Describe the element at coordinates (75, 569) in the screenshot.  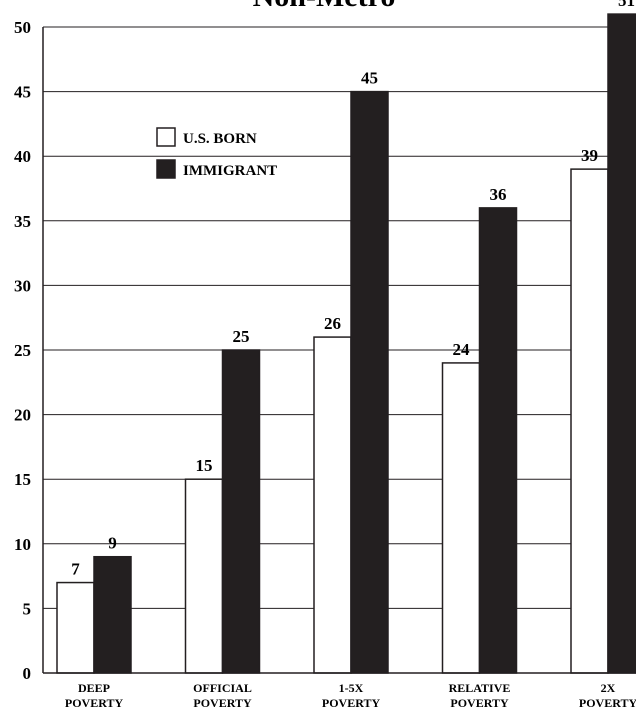
I see `data-label: 7` at that location.